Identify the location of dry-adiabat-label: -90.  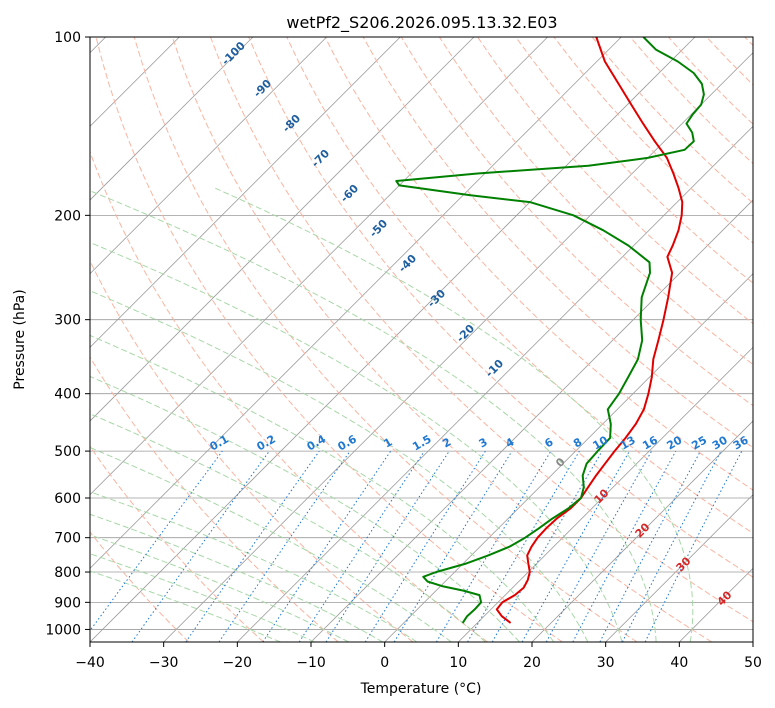
(262, 88).